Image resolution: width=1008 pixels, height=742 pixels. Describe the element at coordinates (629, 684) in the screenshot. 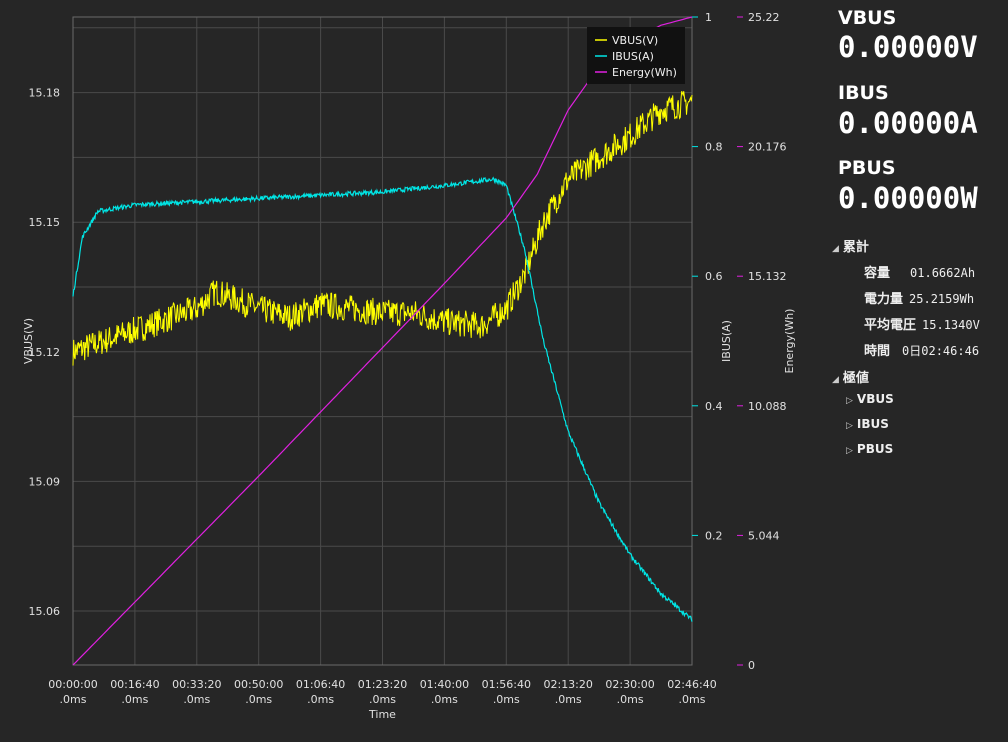

I see `x-tick-label: 02:30:00` at that location.